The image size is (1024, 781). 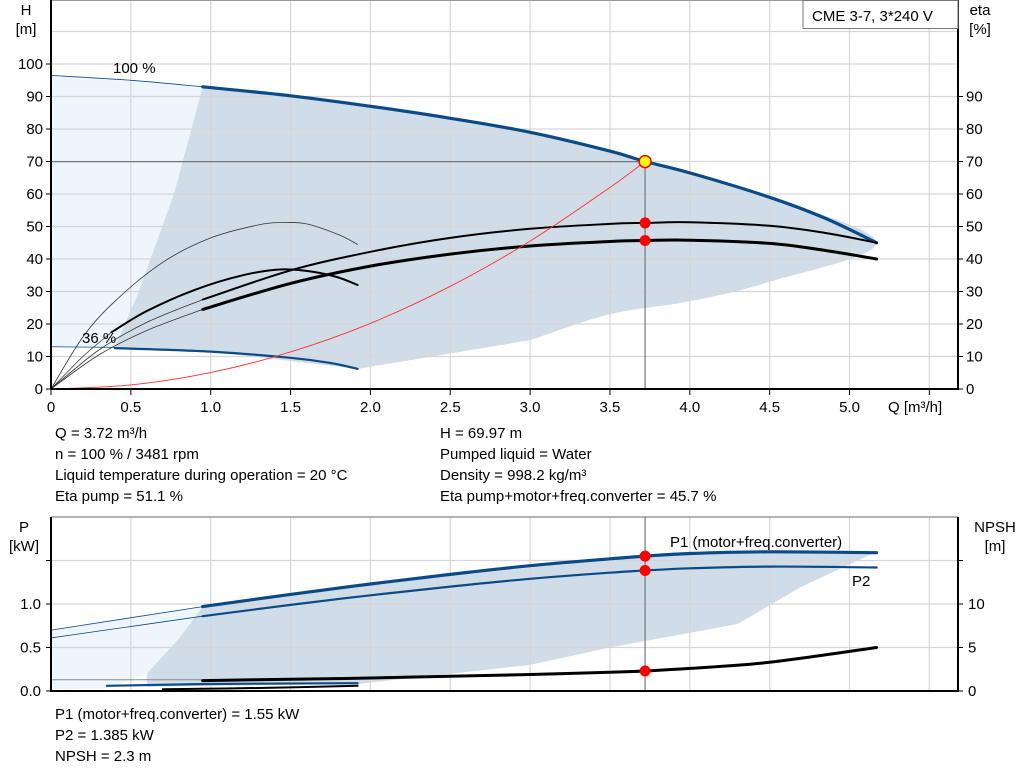 What do you see at coordinates (981, 10) in the screenshot?
I see `y2-axis-label: eta` at bounding box center [981, 10].